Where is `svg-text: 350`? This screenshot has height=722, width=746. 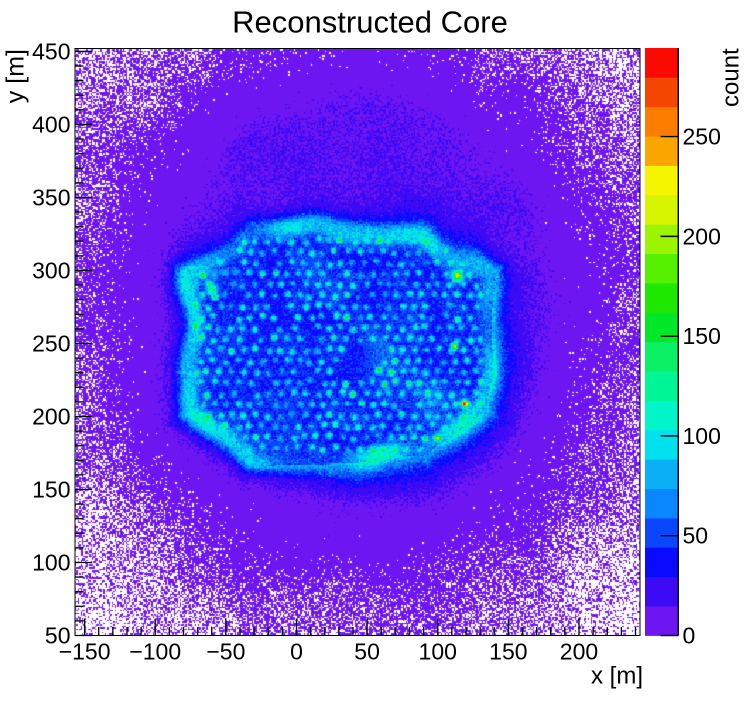 svg-text: 350 is located at coordinates (51, 197).